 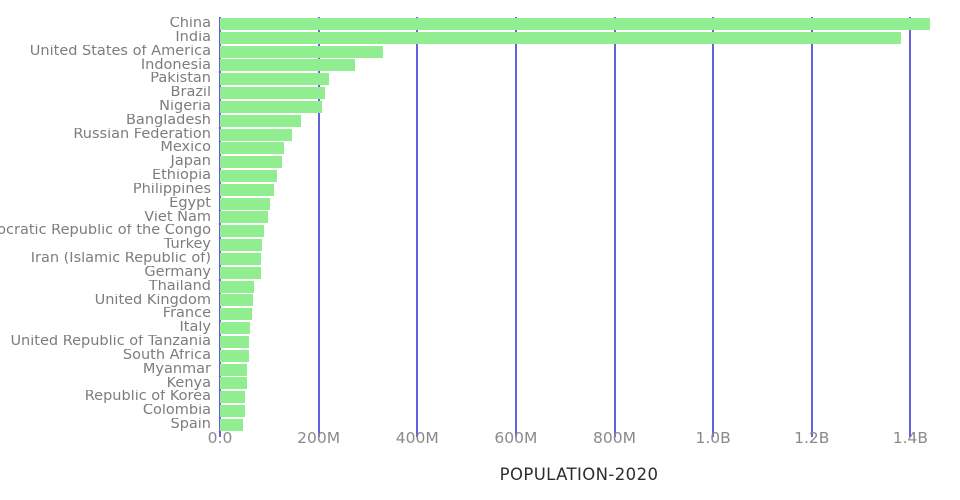 What do you see at coordinates (812, 438) in the screenshot?
I see `x-tick-label: 1.2B` at bounding box center [812, 438].